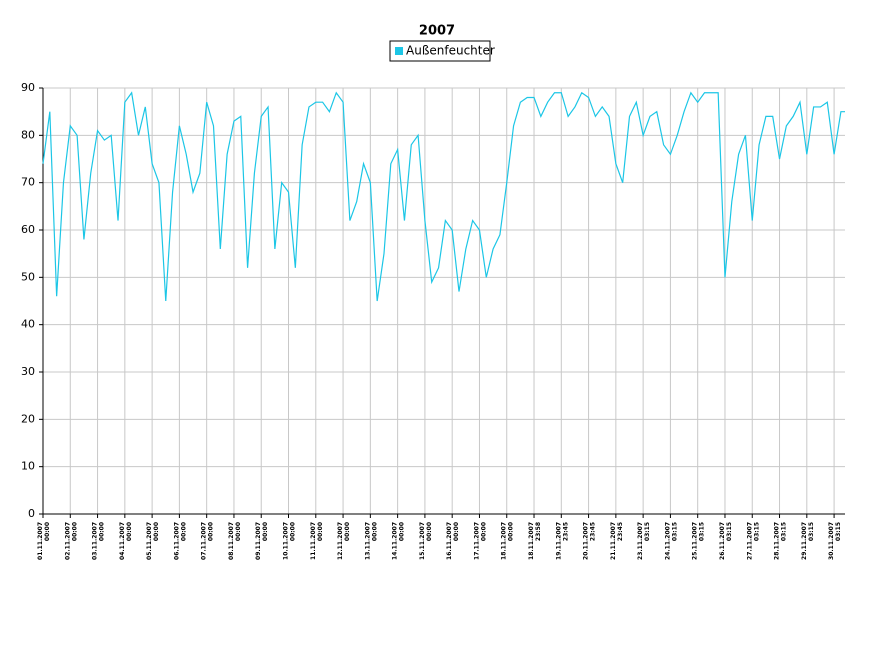 The width and height of the screenshot is (874, 649). What do you see at coordinates (149, 541) in the screenshot?
I see `x-tick-label-line: 05.11.2007` at bounding box center [149, 541].